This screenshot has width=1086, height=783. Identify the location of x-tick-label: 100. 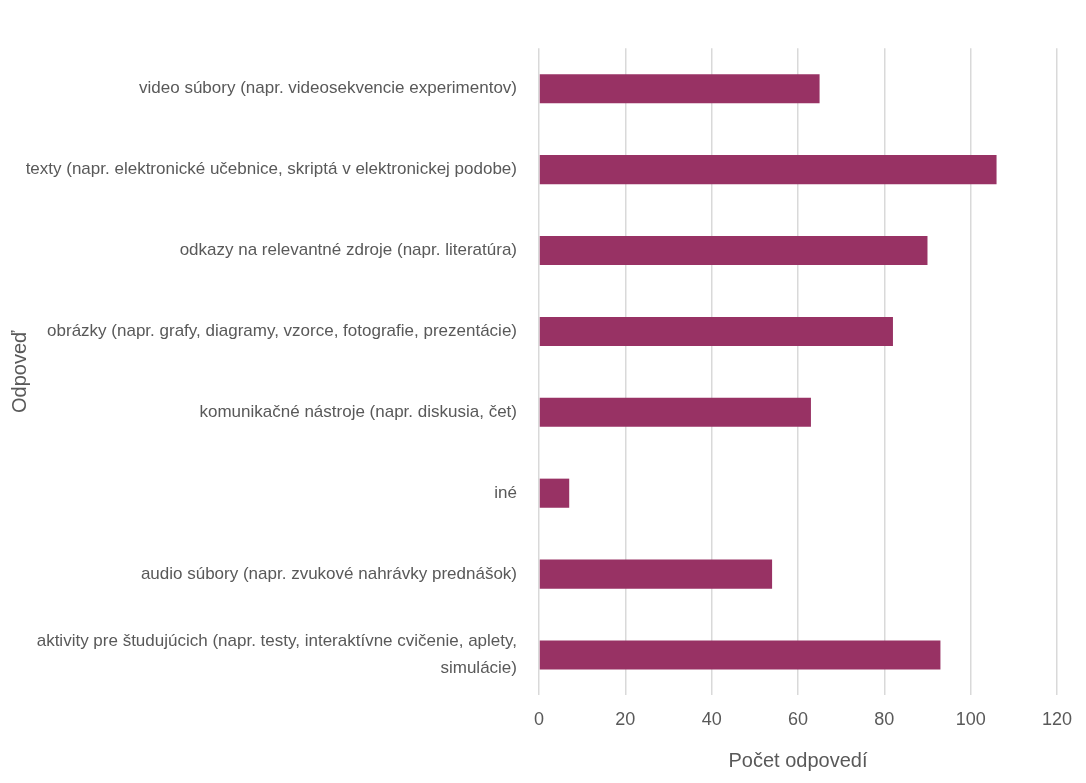
(970, 719).